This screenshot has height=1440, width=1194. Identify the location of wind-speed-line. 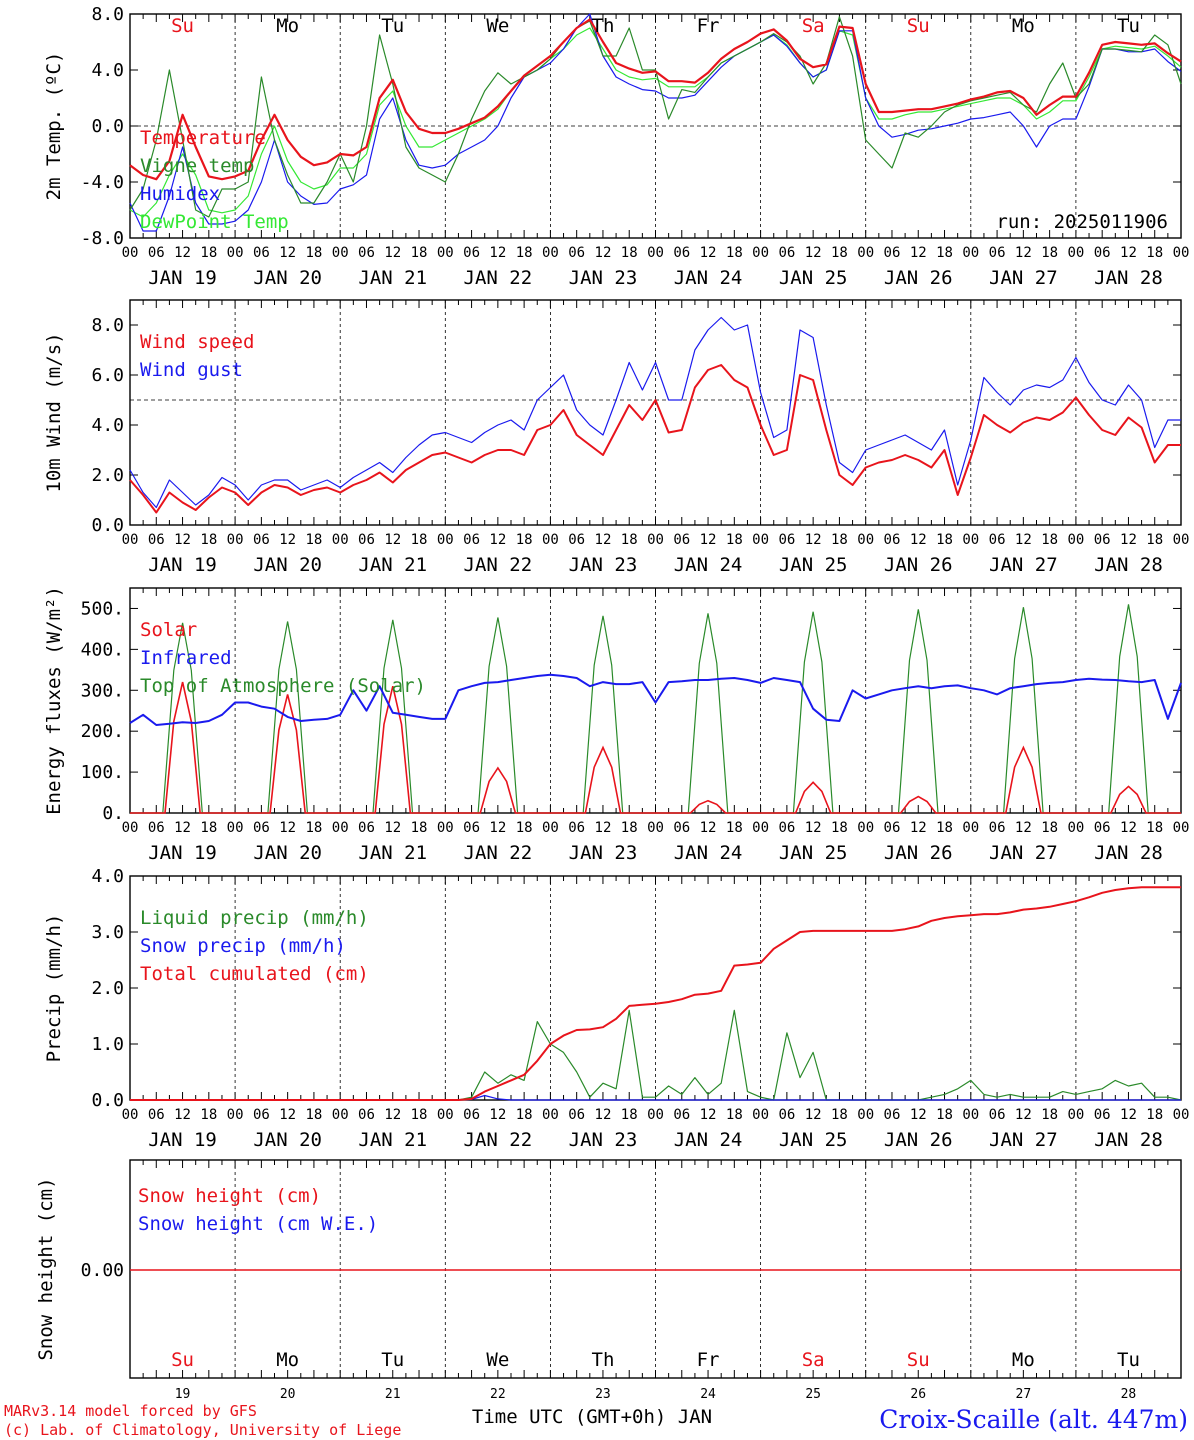
(655, 439).